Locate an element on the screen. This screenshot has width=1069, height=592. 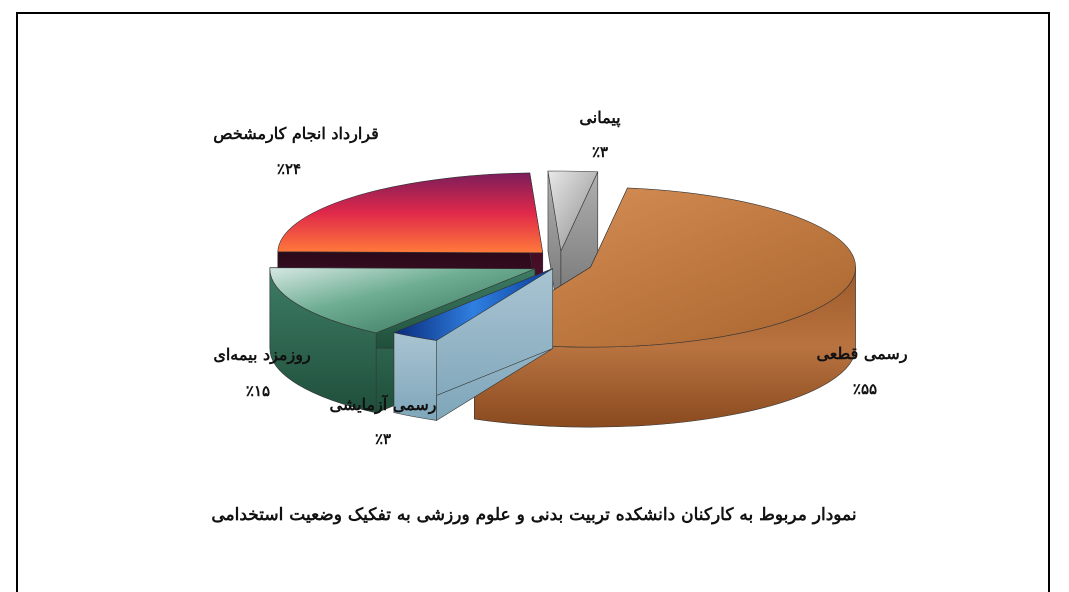
slice-value-peymani: ٪۳ is located at coordinates (600, 152).